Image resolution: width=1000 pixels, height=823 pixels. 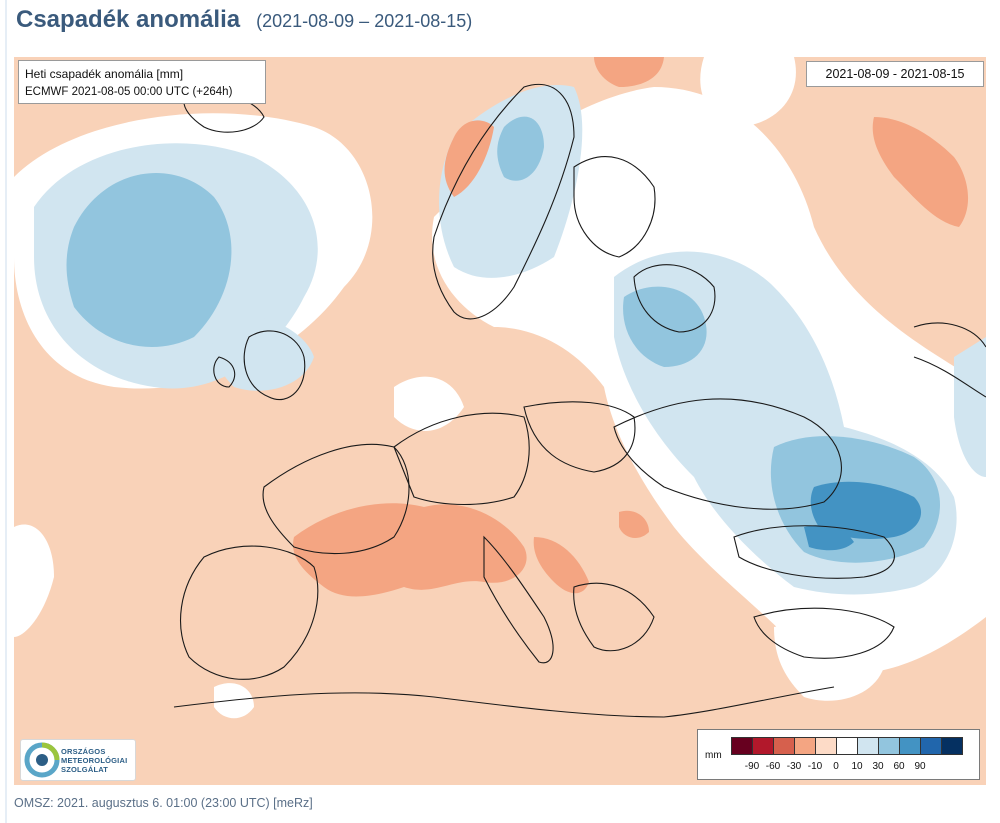 I want to click on zone-alps-france-dry, so click(x=410, y=550).